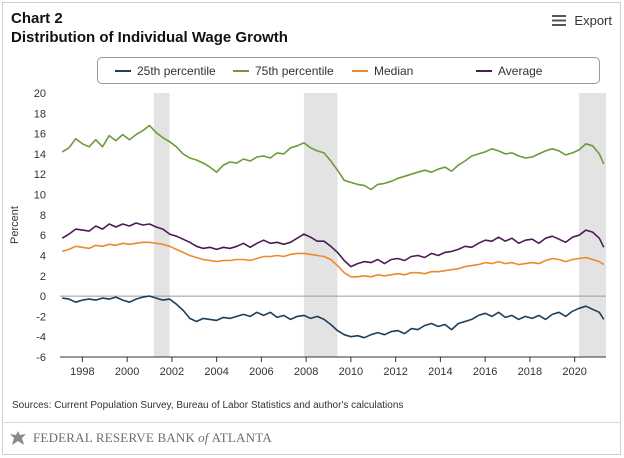  I want to click on y-tick-label: 12, so click(40, 175).